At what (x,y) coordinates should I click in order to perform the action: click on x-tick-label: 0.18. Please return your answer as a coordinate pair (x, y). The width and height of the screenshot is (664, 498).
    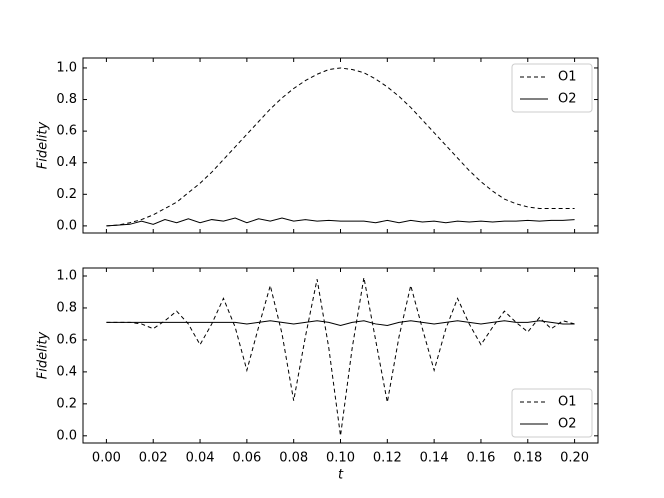
    Looking at the image, I should click on (527, 458).